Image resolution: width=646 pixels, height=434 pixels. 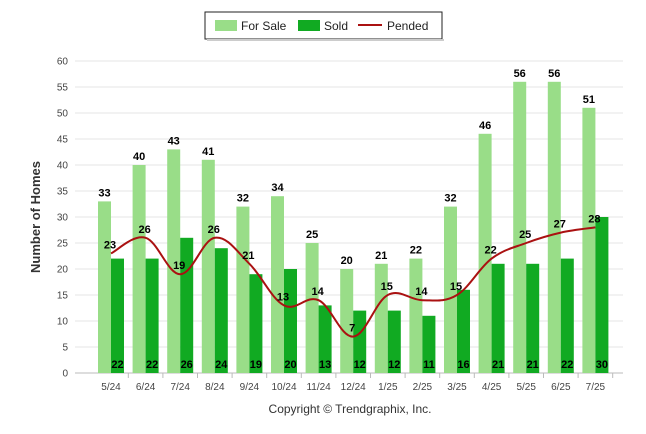 What do you see at coordinates (187, 365) in the screenshot?
I see `sold-value-label: 26` at bounding box center [187, 365].